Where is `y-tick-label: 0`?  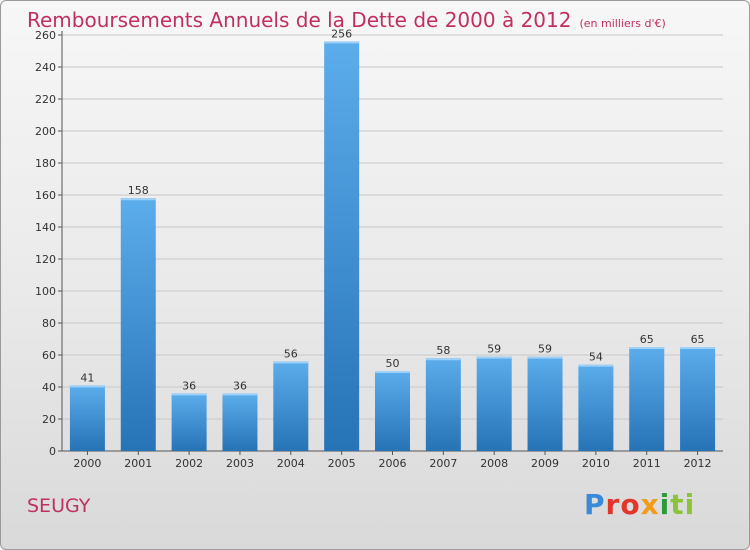 y-tick-label: 0 is located at coordinates (52, 451).